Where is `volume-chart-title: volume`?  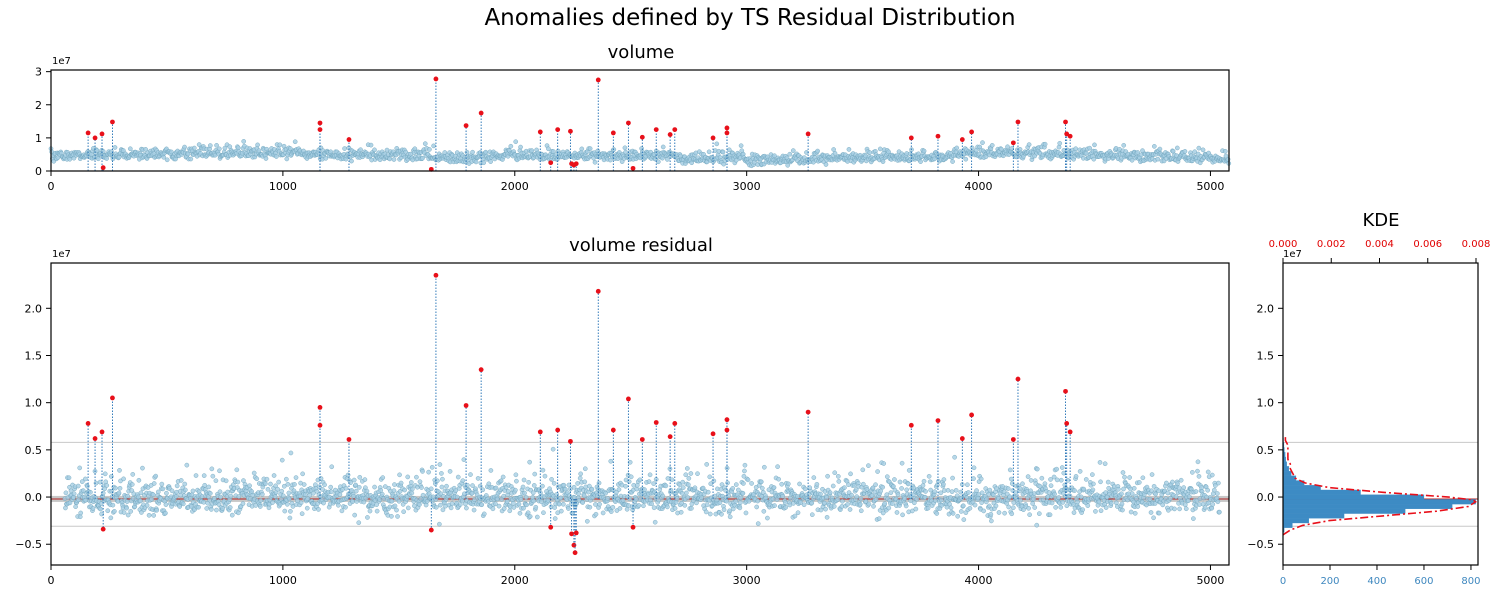
volume-chart-title: volume is located at coordinates (641, 52).